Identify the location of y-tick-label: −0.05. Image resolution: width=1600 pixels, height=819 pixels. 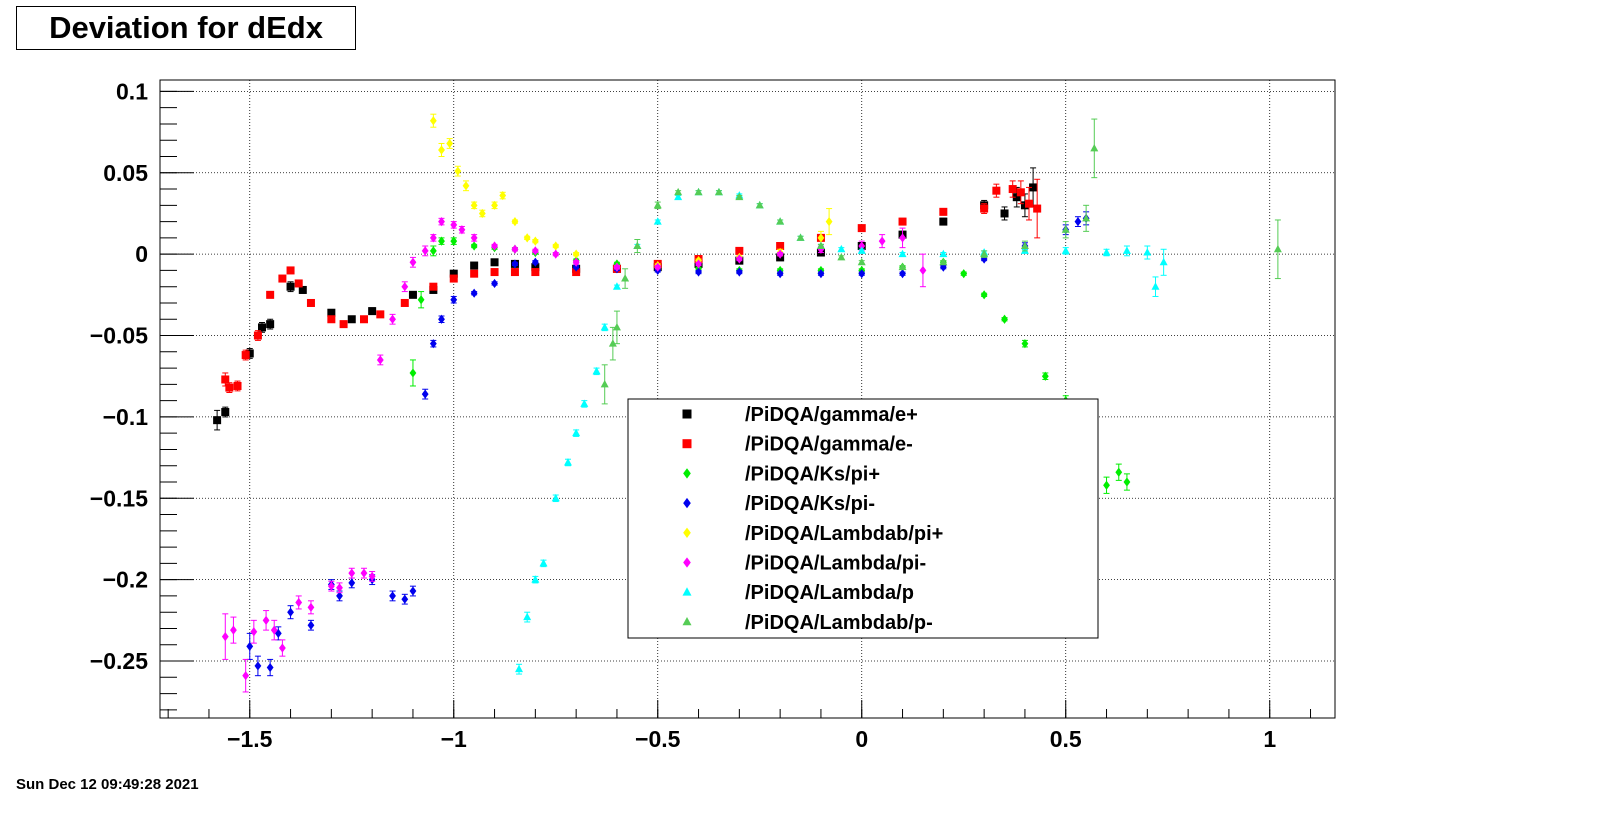
(119, 336).